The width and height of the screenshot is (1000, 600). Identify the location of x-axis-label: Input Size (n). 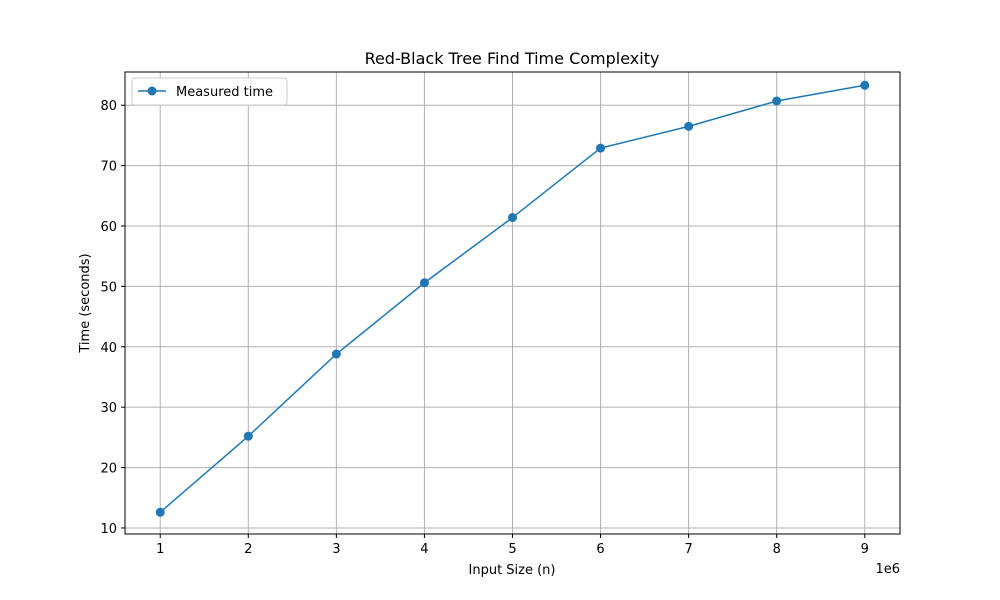
(512, 570).